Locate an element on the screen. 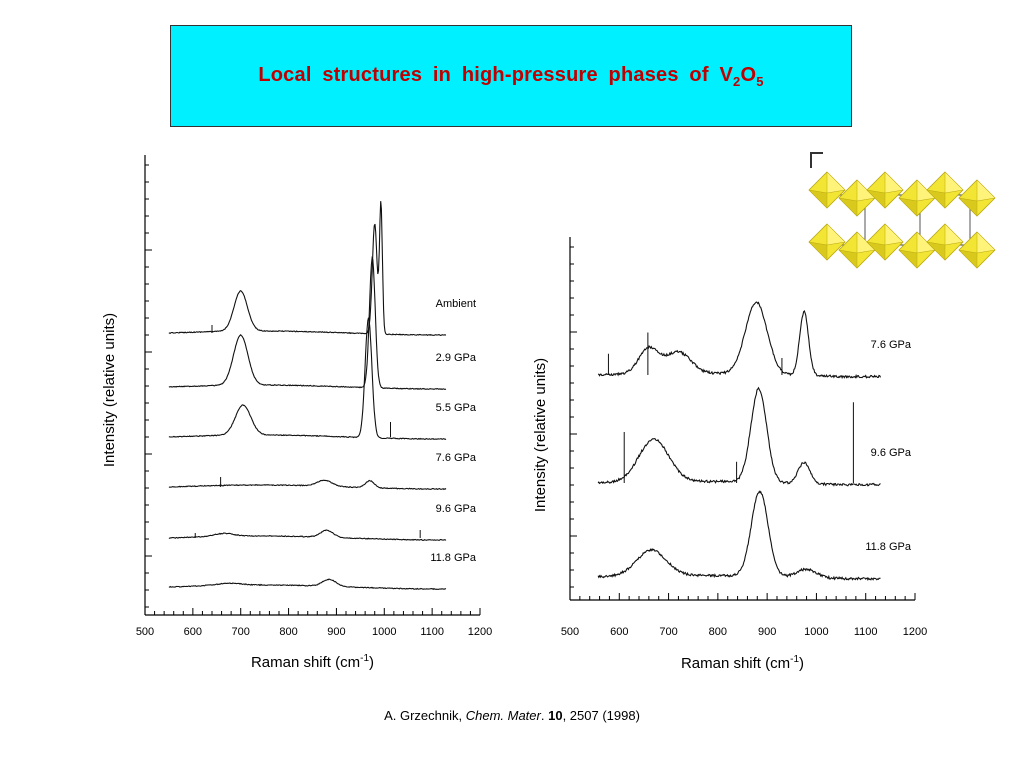 The image size is (1024, 768). title-subscript-5: 5 is located at coordinates (760, 81).